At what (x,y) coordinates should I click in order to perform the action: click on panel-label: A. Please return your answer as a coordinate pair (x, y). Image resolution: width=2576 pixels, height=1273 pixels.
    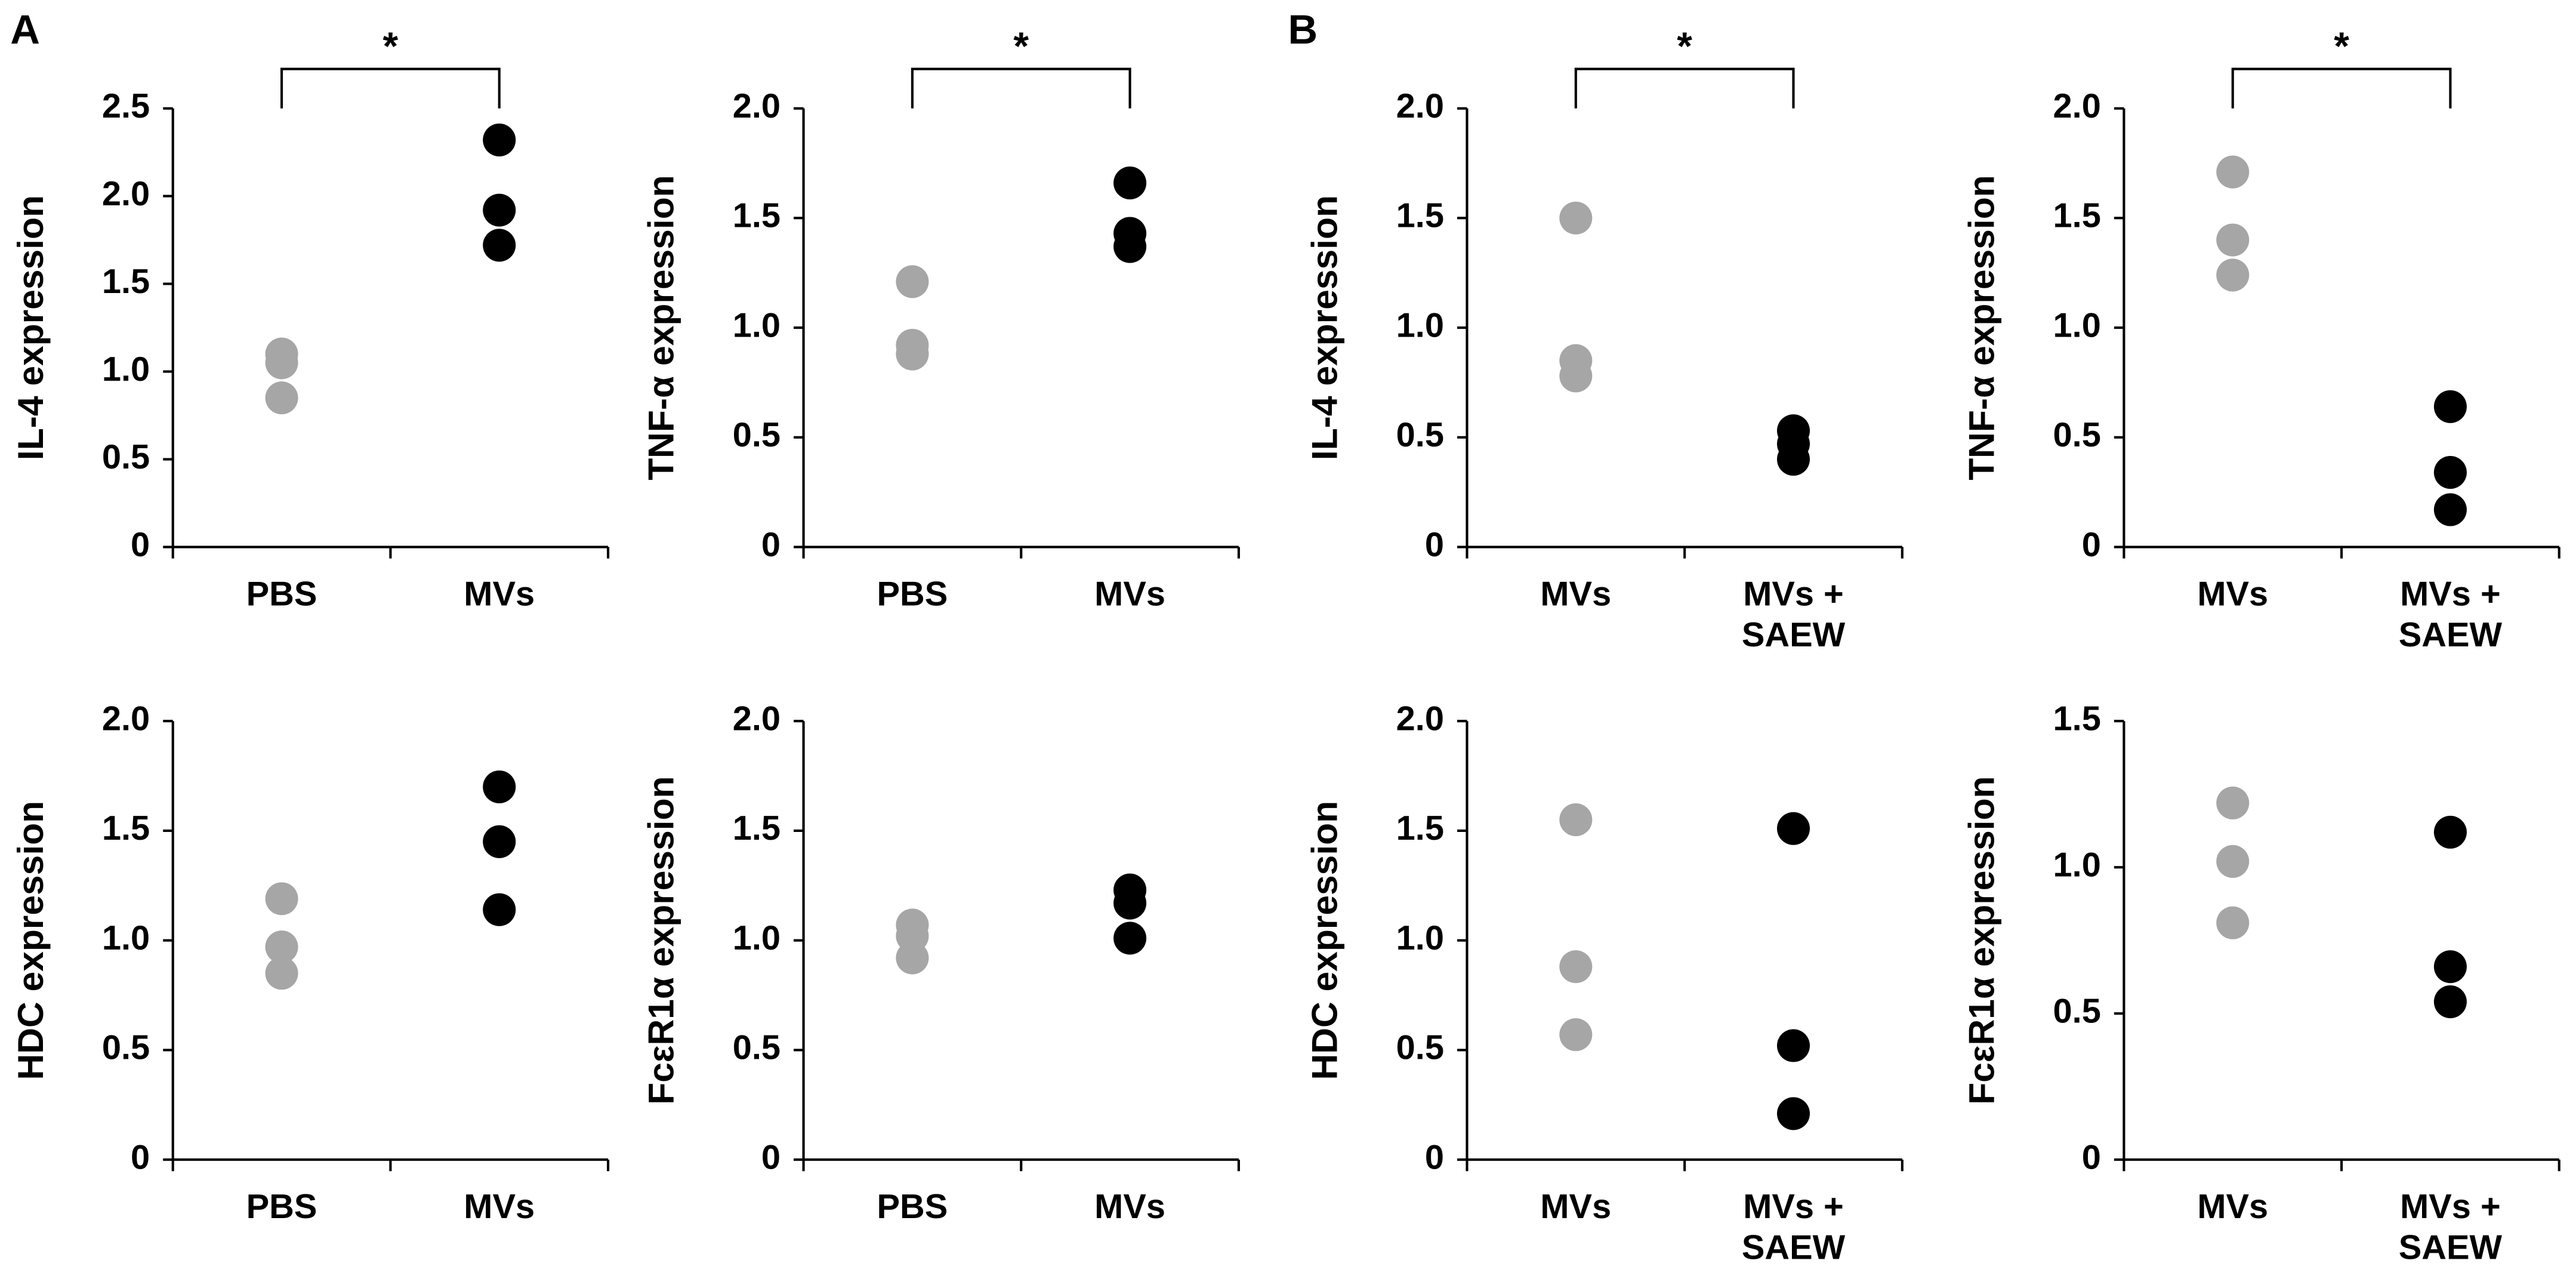
    Looking at the image, I should click on (25, 30).